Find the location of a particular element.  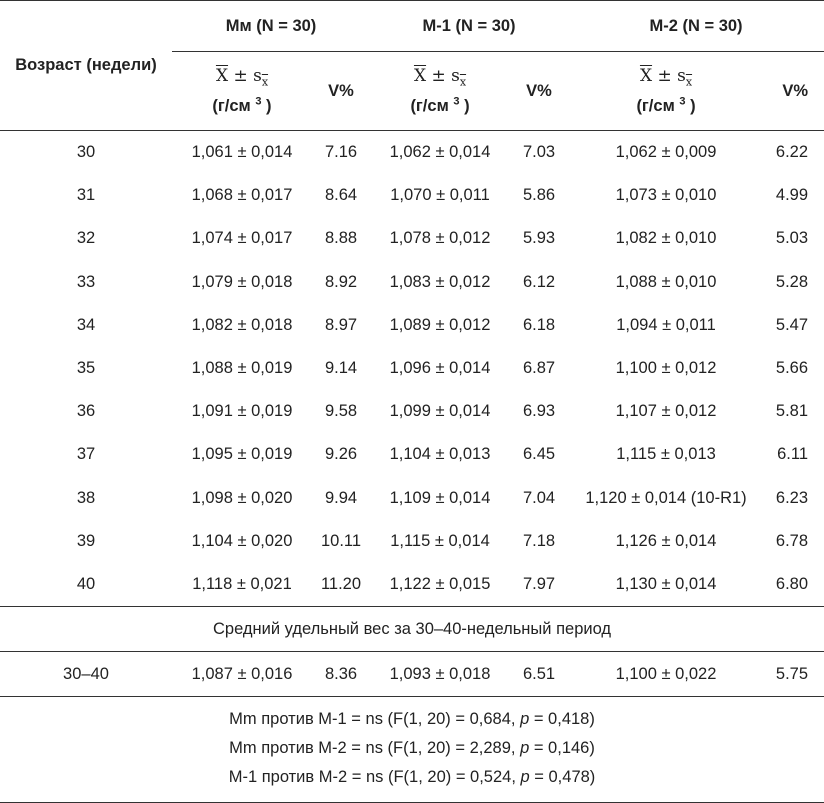

m2-v-cell: 5.28 is located at coordinates (792, 281).